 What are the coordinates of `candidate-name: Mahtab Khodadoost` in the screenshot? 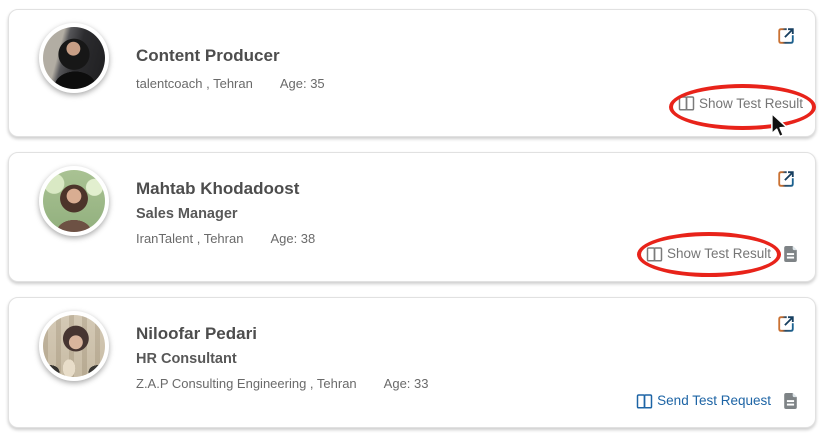 It's located at (218, 188).